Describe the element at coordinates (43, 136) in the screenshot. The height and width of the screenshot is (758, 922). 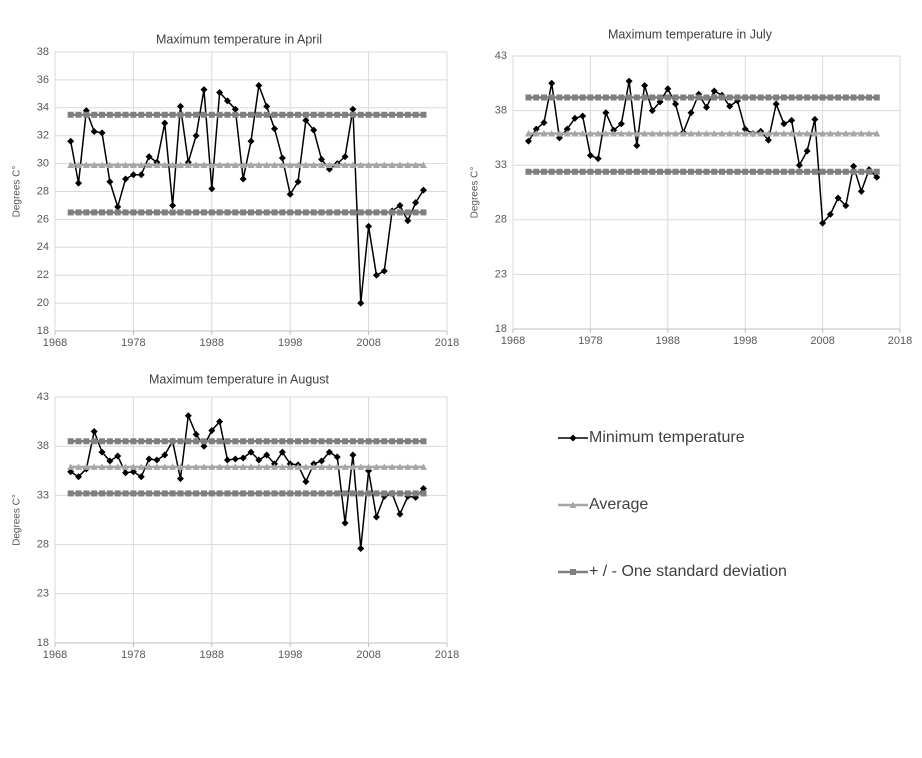
I see `y-tick-label: 32` at that location.